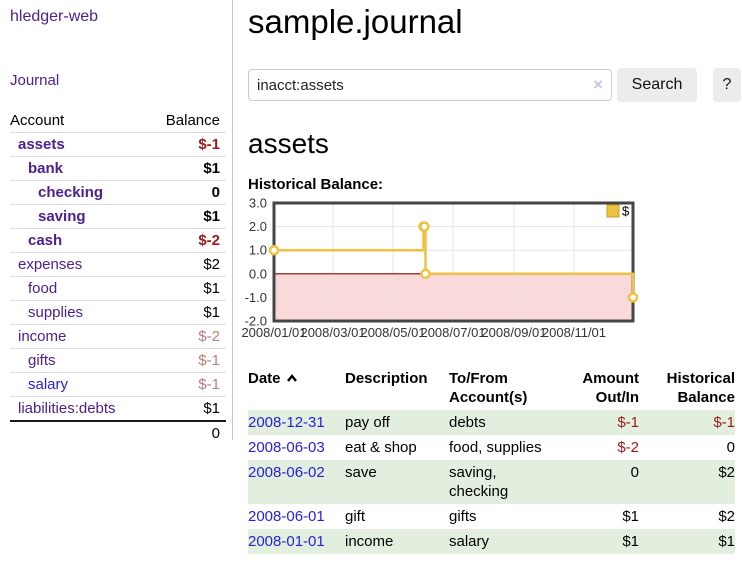 The width and height of the screenshot is (742, 582). What do you see at coordinates (491, 516) in the screenshot?
I see `transaction-row: 2008-06-01 gift gifts $1 $2` at bounding box center [491, 516].